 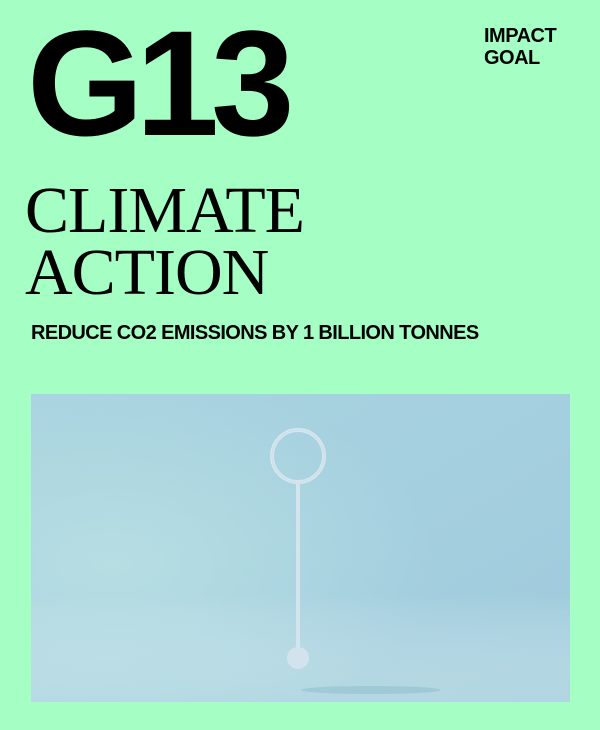 What do you see at coordinates (512, 58) in the screenshot?
I see `badge-line-2: GOAL` at bounding box center [512, 58].